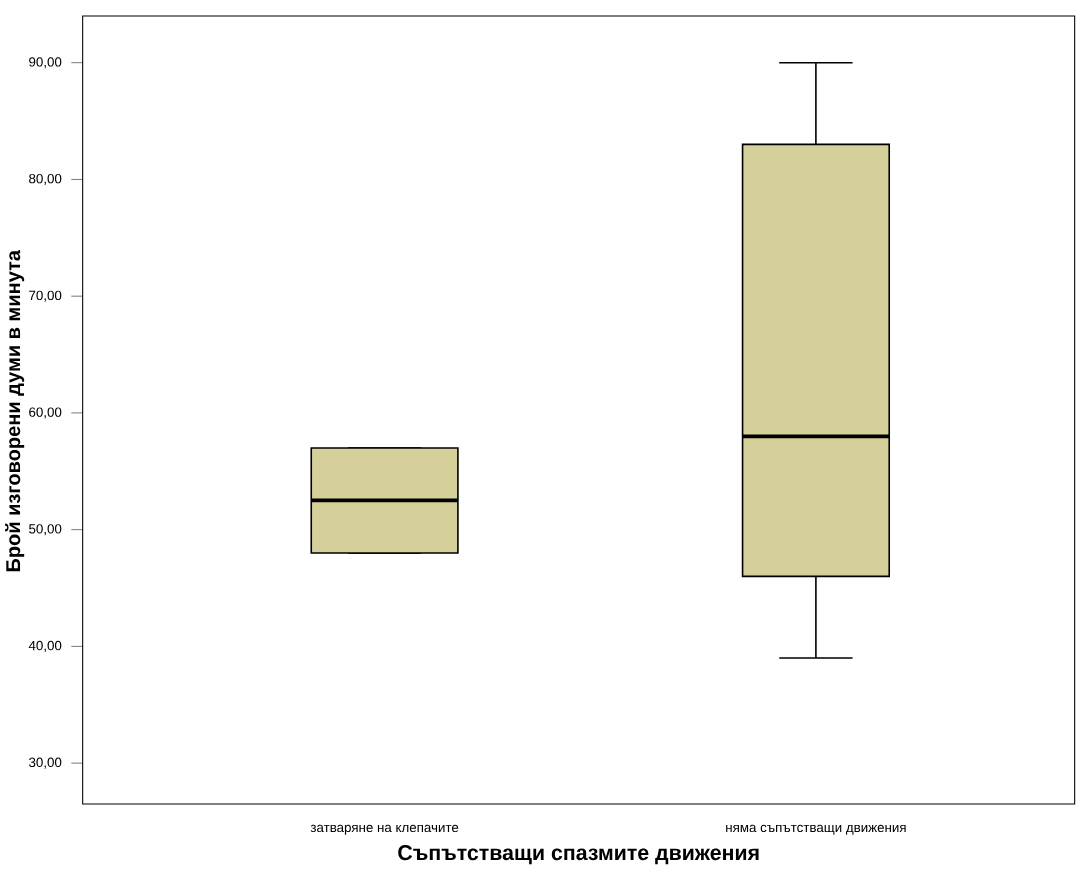 The image size is (1090, 886). I want to click on x-axis-title: Съпътстващи спазмите движения, so click(578, 855).